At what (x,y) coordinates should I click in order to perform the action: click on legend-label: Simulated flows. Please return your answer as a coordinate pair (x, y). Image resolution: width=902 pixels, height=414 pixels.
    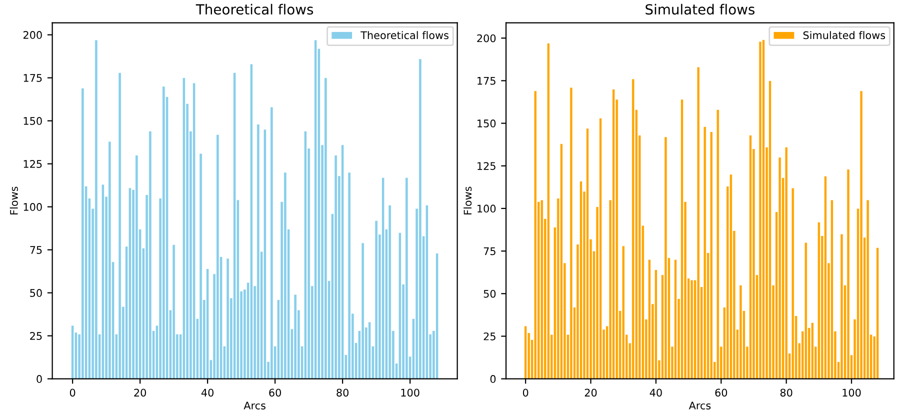
    Looking at the image, I should click on (844, 35).